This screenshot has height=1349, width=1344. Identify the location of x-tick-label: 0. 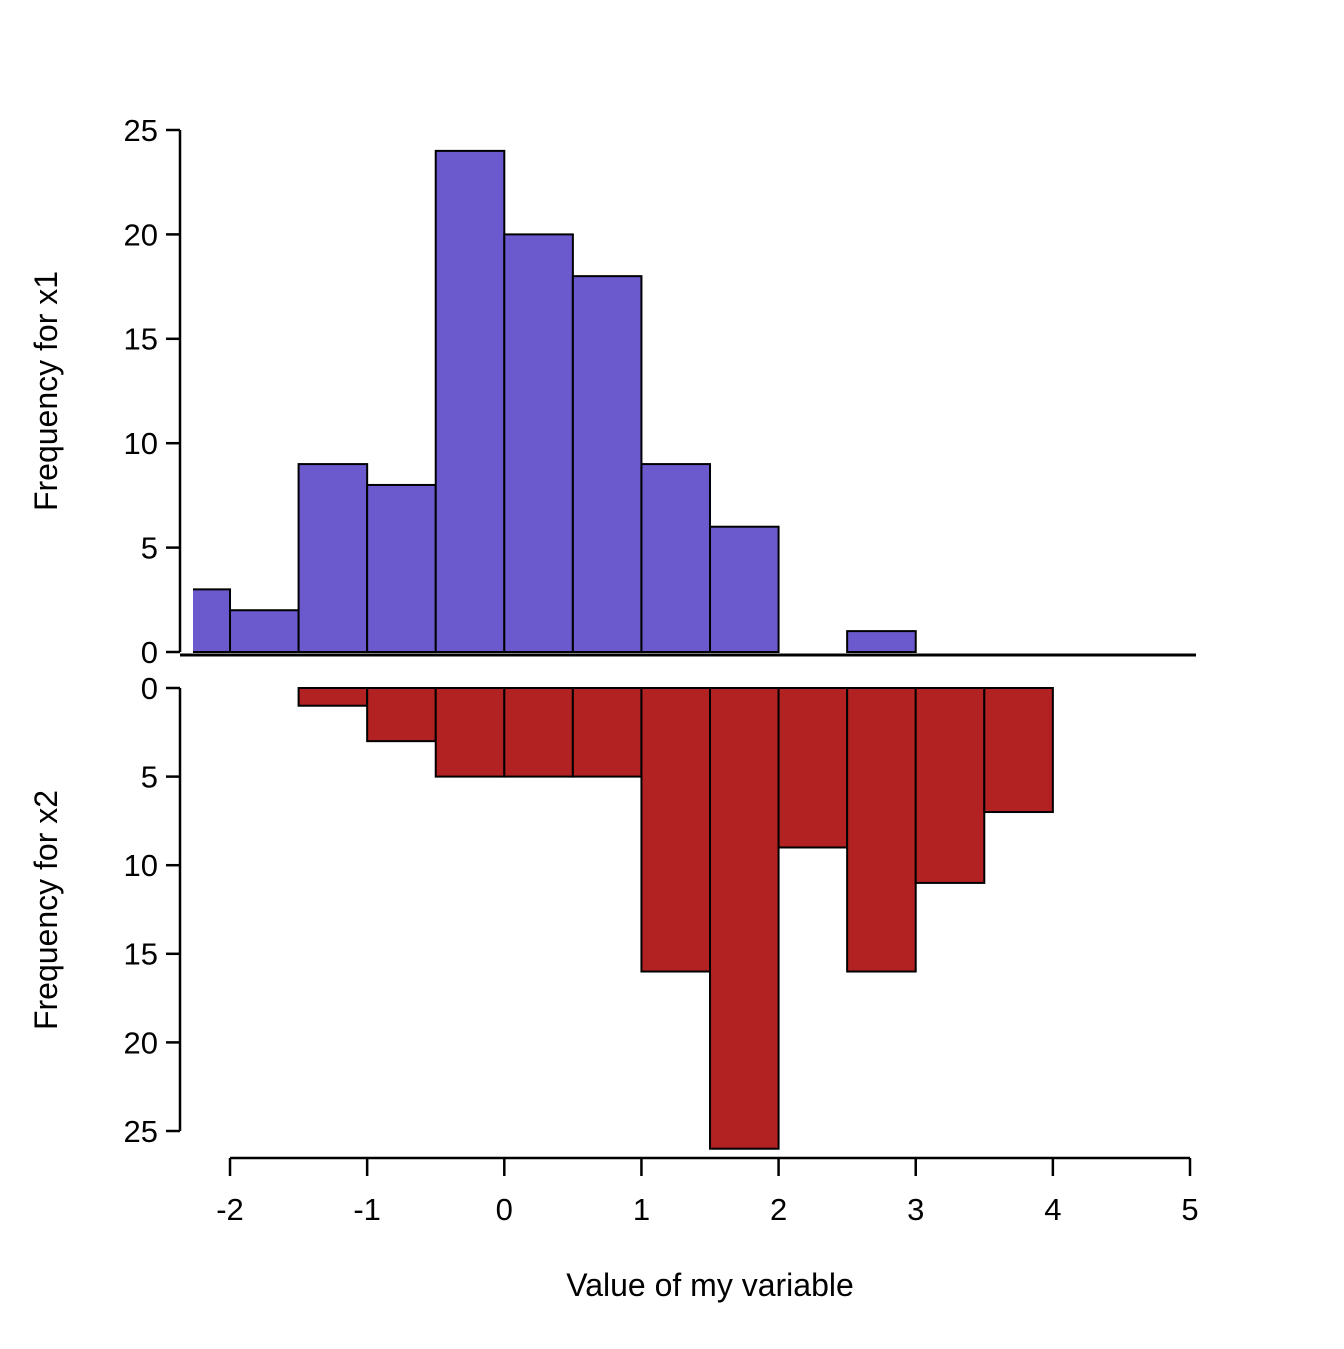
(504, 1209).